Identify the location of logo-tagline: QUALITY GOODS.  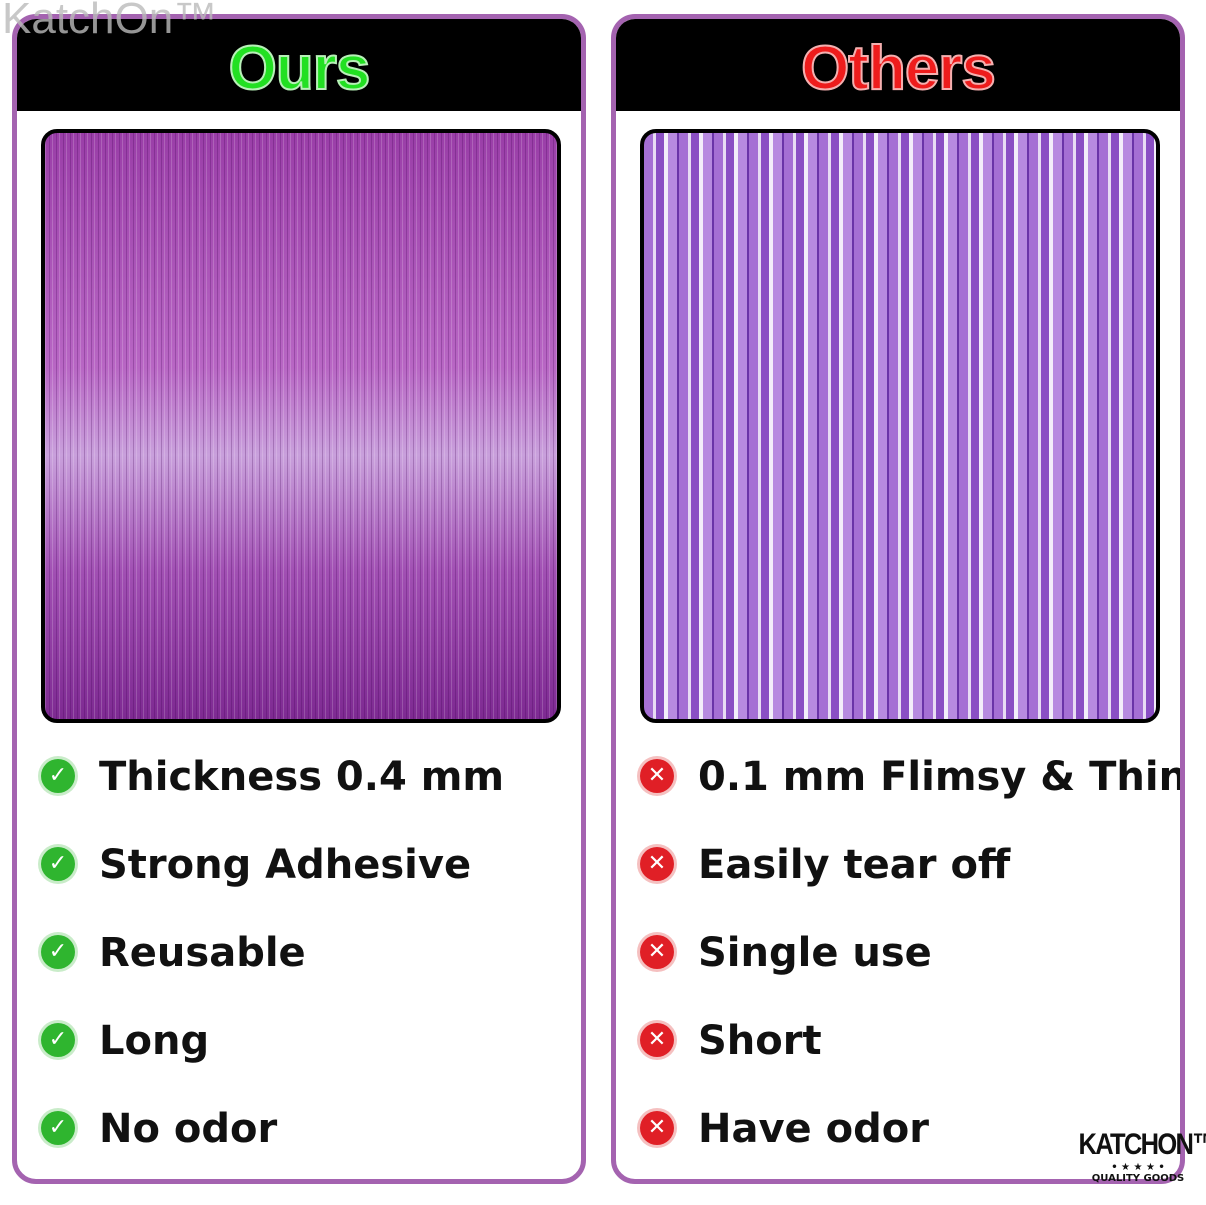
(1138, 1178).